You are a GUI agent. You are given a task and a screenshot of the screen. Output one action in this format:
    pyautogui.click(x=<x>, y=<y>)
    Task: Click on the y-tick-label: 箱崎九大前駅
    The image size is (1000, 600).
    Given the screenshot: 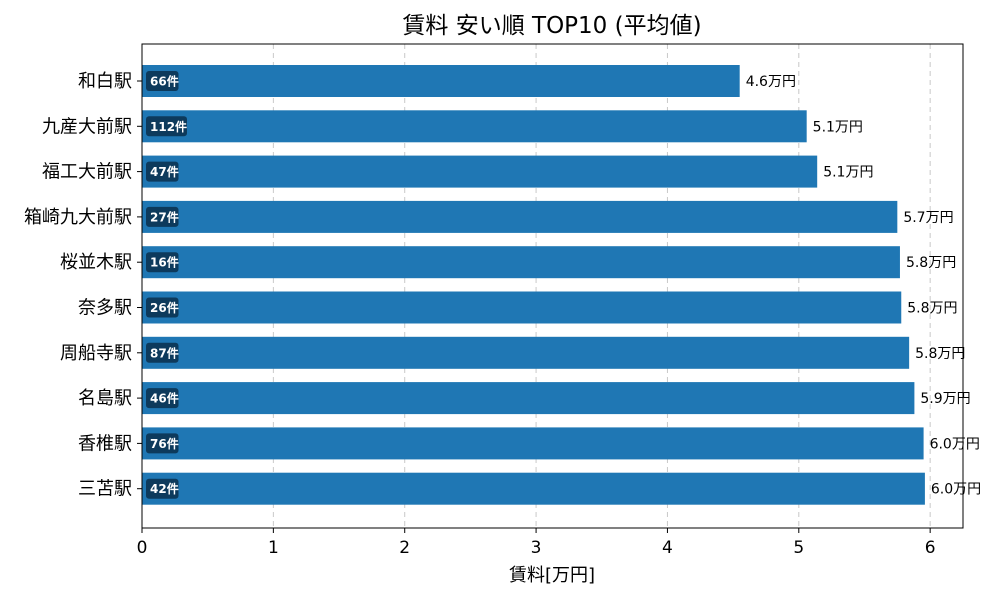 What is the action you would take?
    pyautogui.click(x=78, y=217)
    